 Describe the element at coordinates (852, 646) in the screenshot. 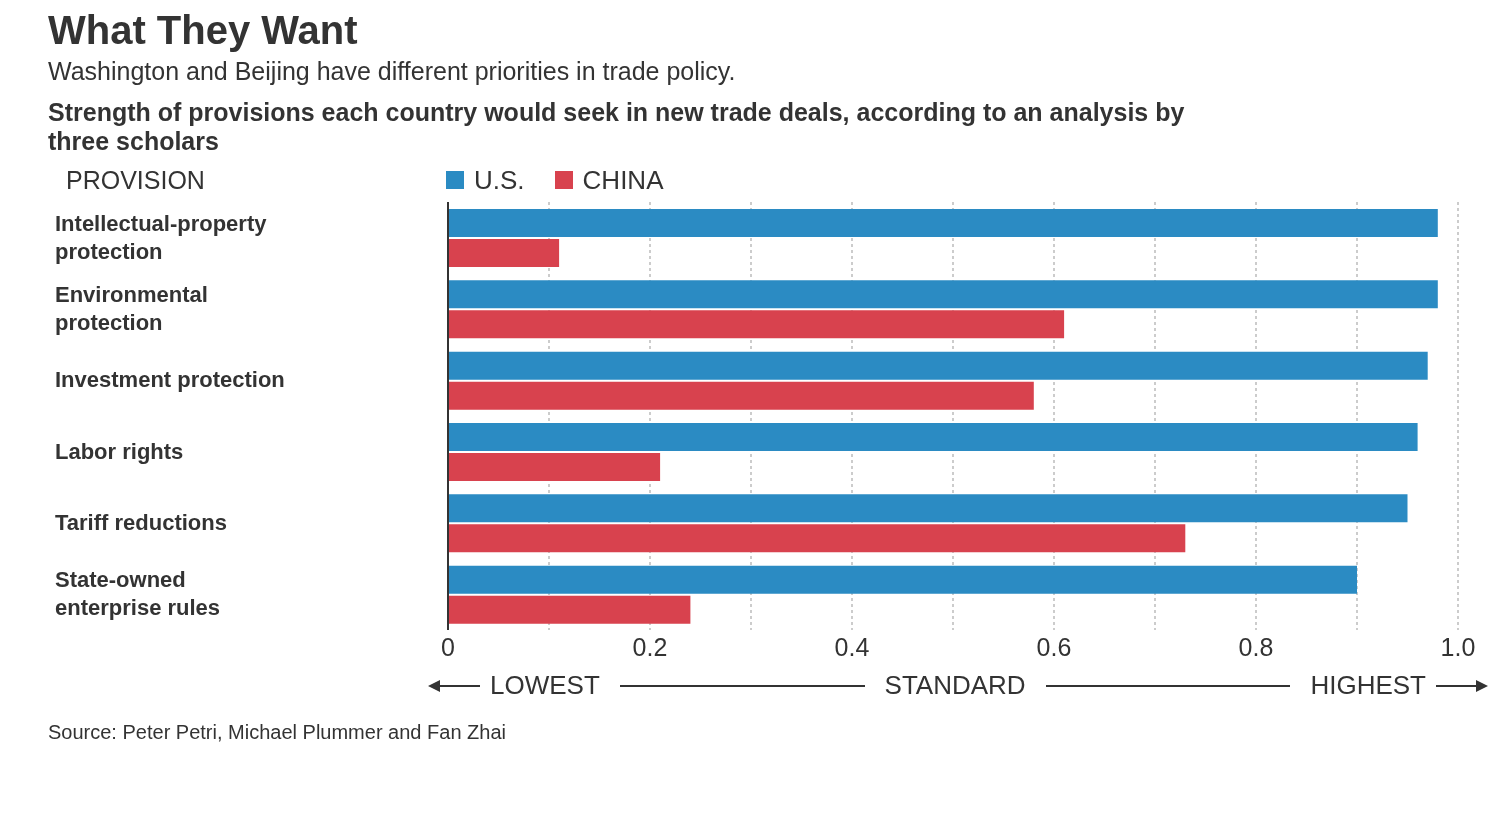

I see `x-tick-label: 0.4` at that location.